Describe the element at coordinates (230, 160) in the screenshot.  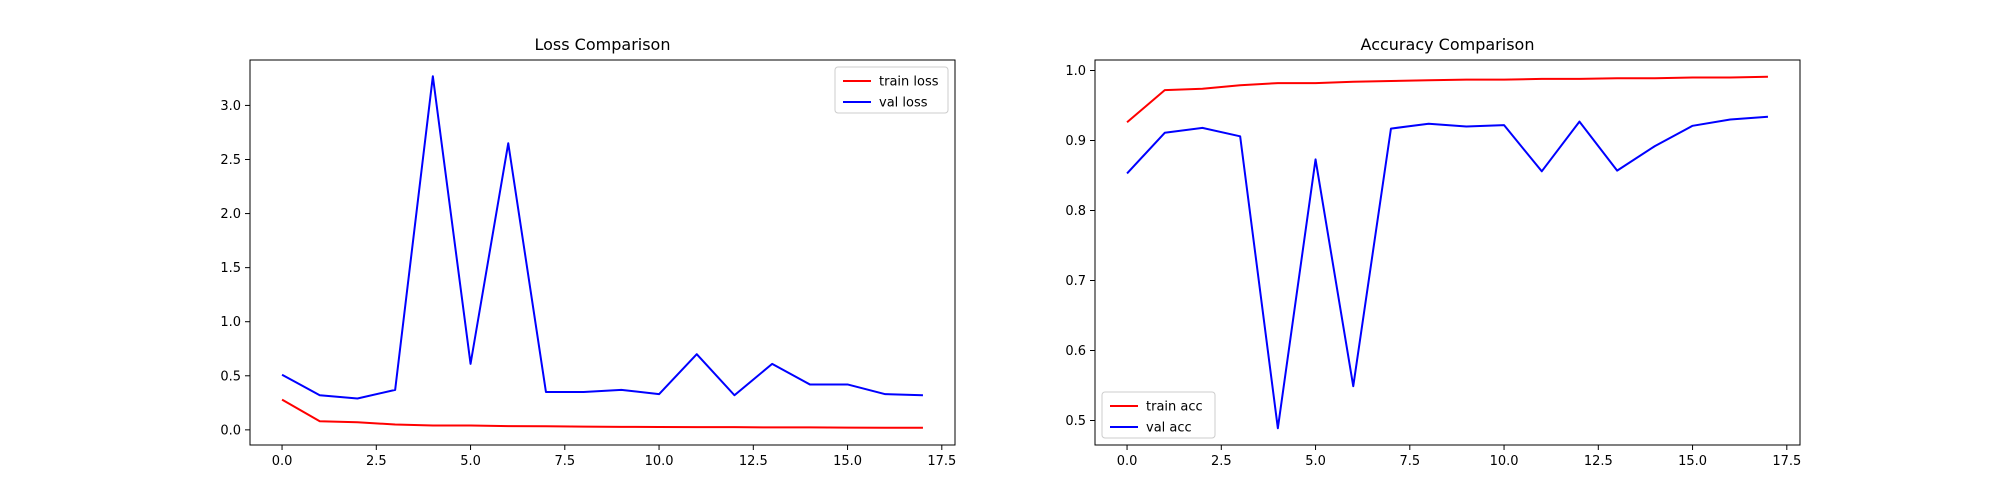
I see `y-tick-label: 2.5` at that location.